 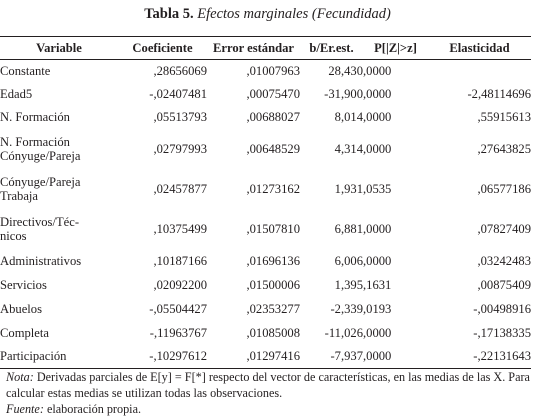 I want to click on cell-variable: Administrativos, so click(x=41, y=260).